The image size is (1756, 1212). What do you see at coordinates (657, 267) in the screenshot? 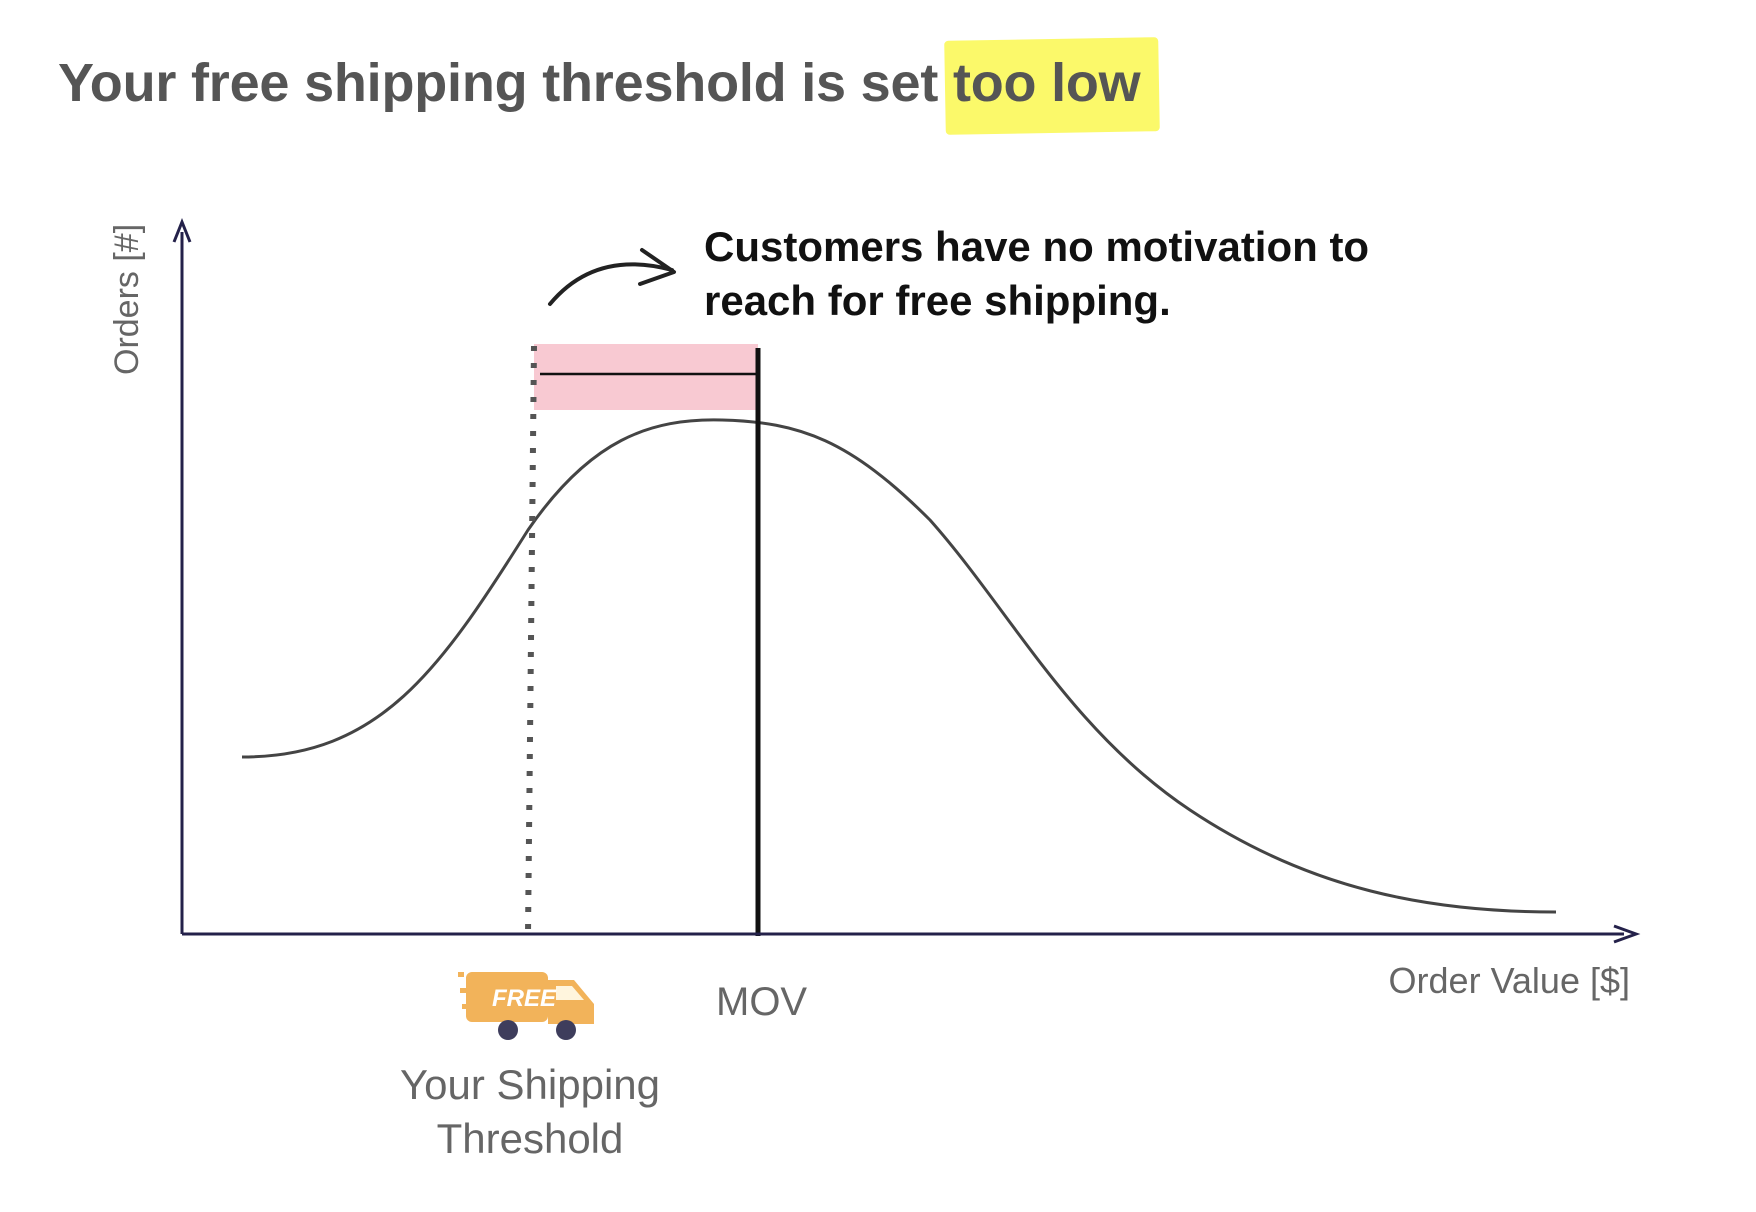
I see `curved-arrow-head-icon` at bounding box center [657, 267].